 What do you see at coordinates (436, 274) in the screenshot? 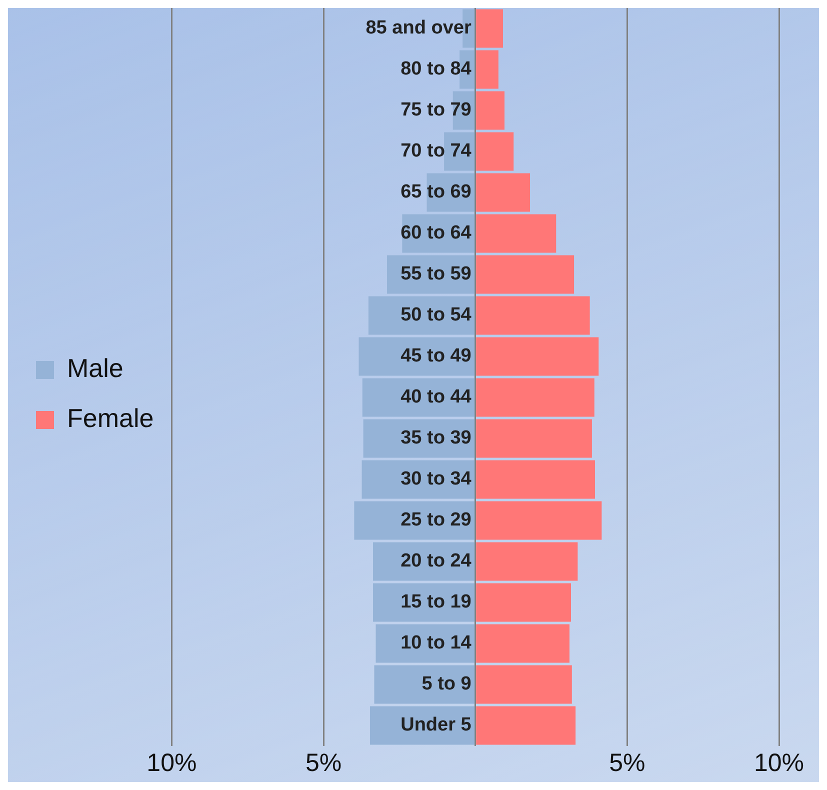
I see `y-tick-label: 55 to 59` at bounding box center [436, 274].